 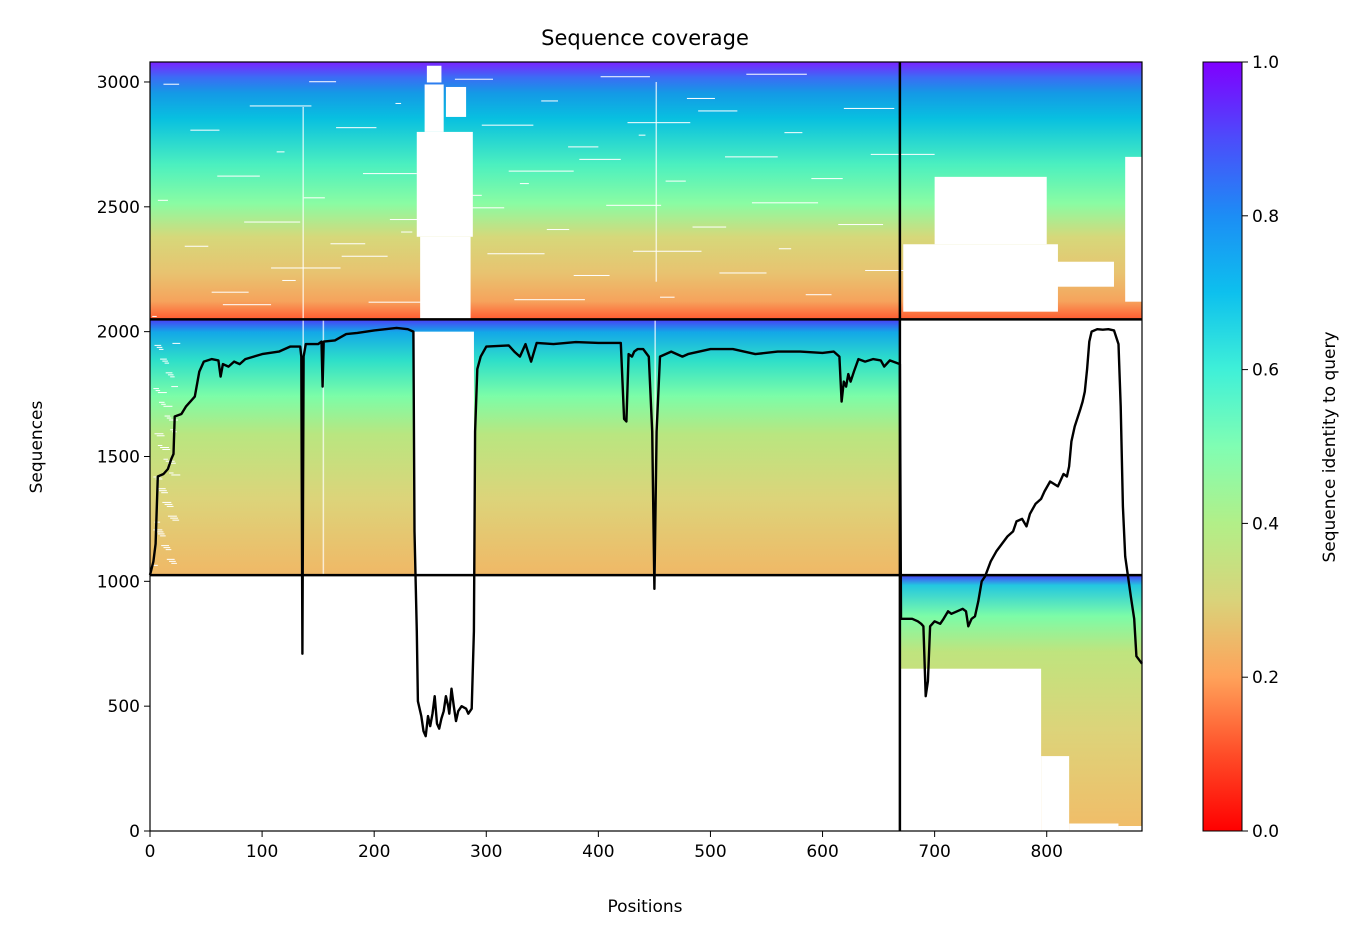 What do you see at coordinates (150, 852) in the screenshot?
I see `x-tick-label: 0` at bounding box center [150, 852].